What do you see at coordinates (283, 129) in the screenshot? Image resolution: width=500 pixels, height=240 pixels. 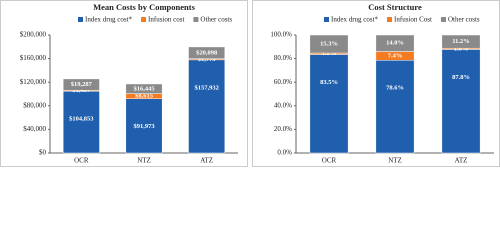 I see `y-tick-label: 20.0%` at bounding box center [283, 129].